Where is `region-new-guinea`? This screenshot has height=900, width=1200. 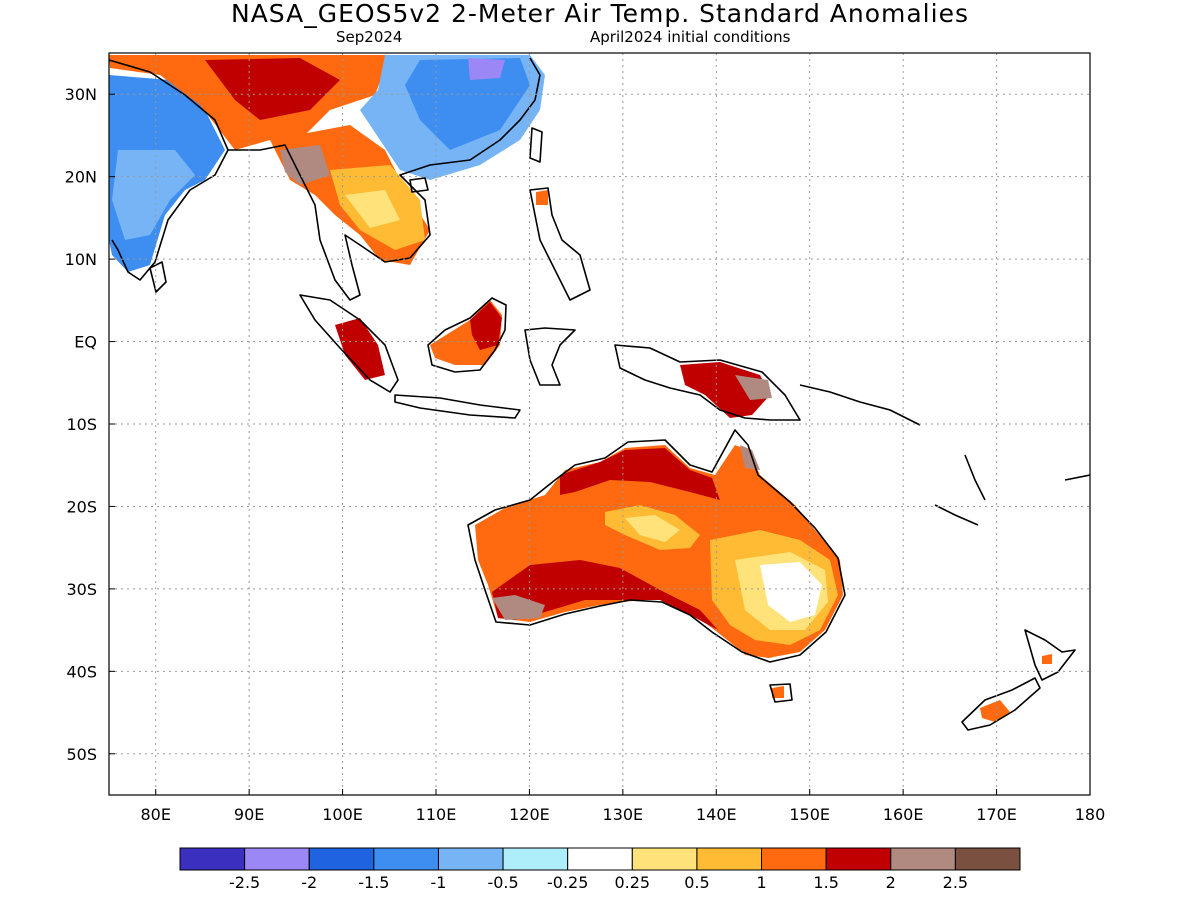 region-new-guinea is located at coordinates (725, 390).